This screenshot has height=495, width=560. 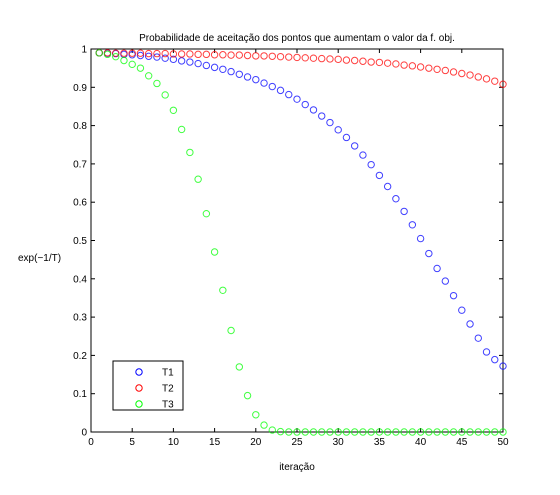 I want to click on legend-box, so click(x=148, y=385).